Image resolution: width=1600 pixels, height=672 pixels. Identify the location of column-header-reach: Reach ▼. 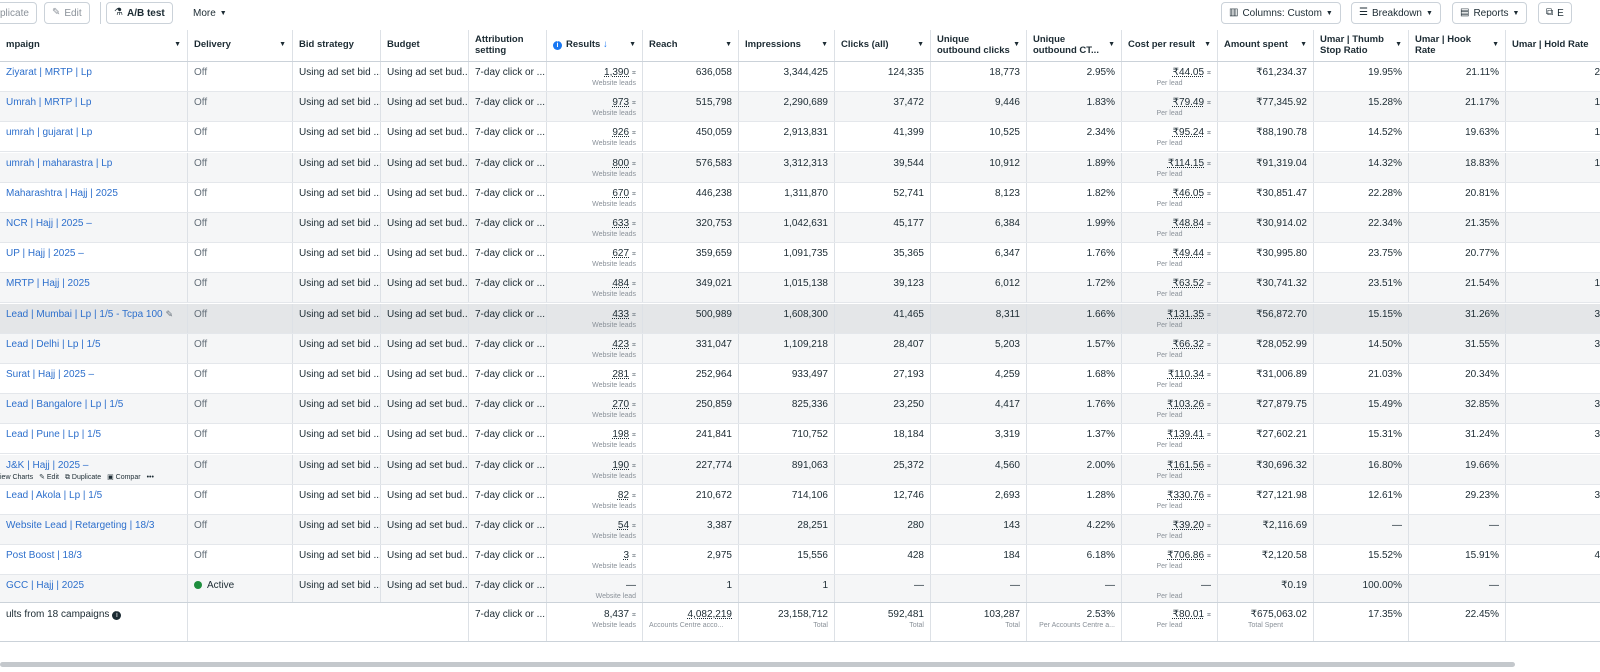
(691, 45).